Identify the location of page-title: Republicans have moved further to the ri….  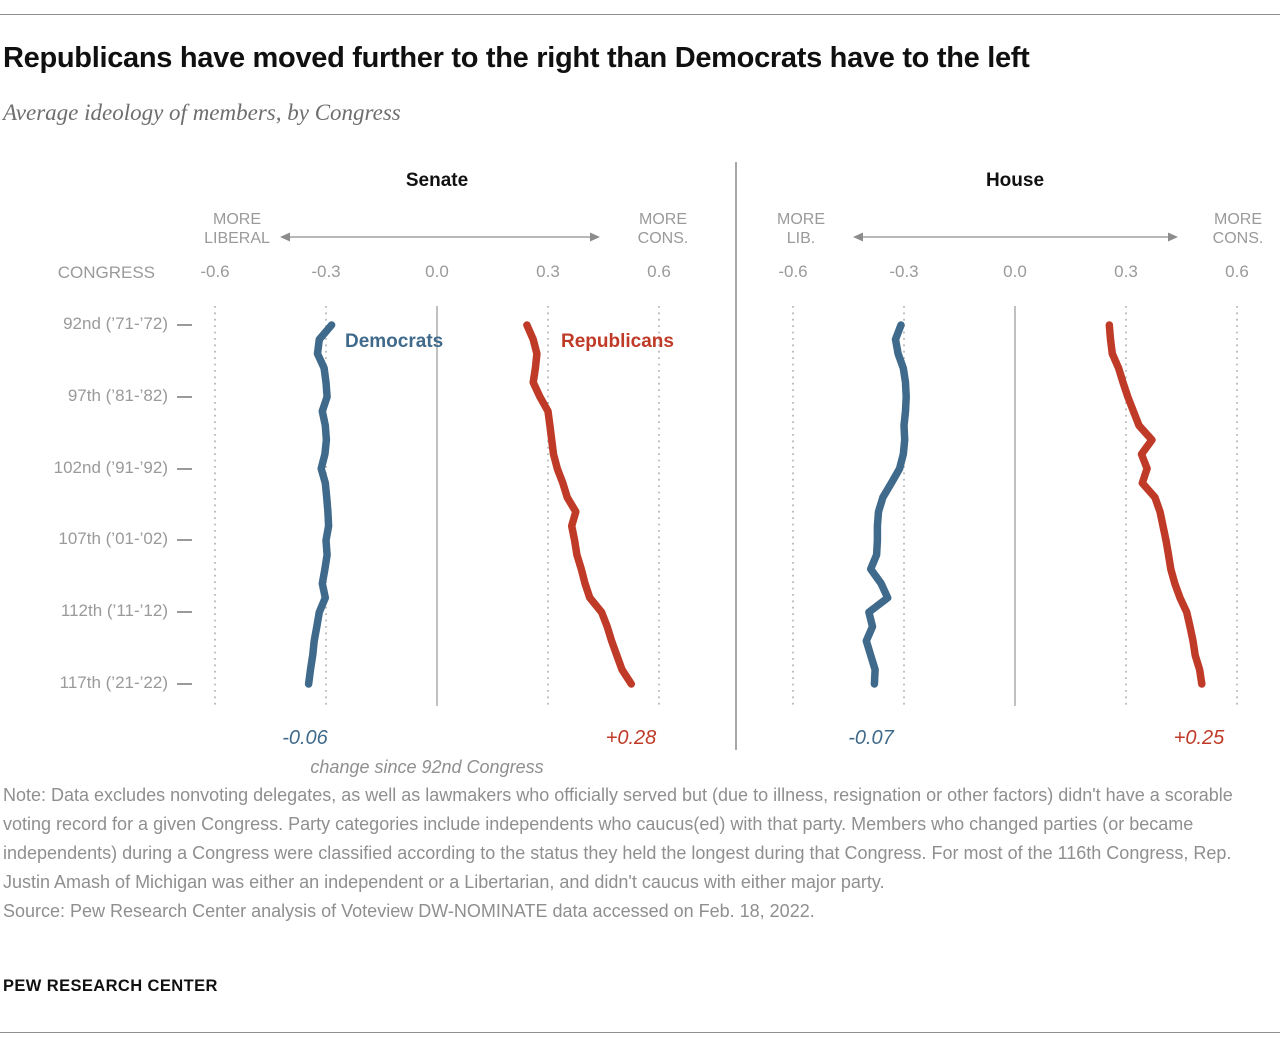
(516, 58).